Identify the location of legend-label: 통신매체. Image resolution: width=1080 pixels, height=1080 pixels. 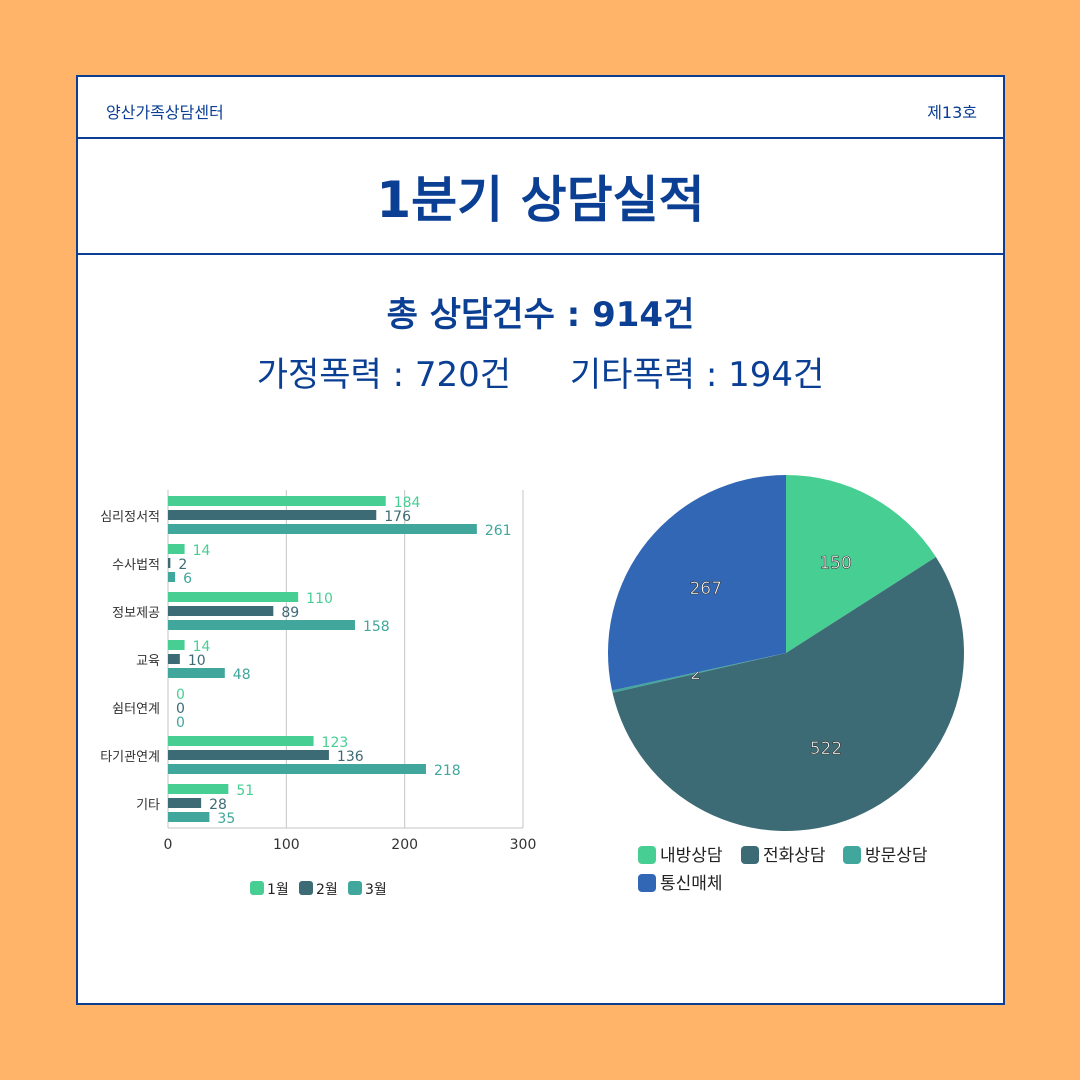
(691, 884).